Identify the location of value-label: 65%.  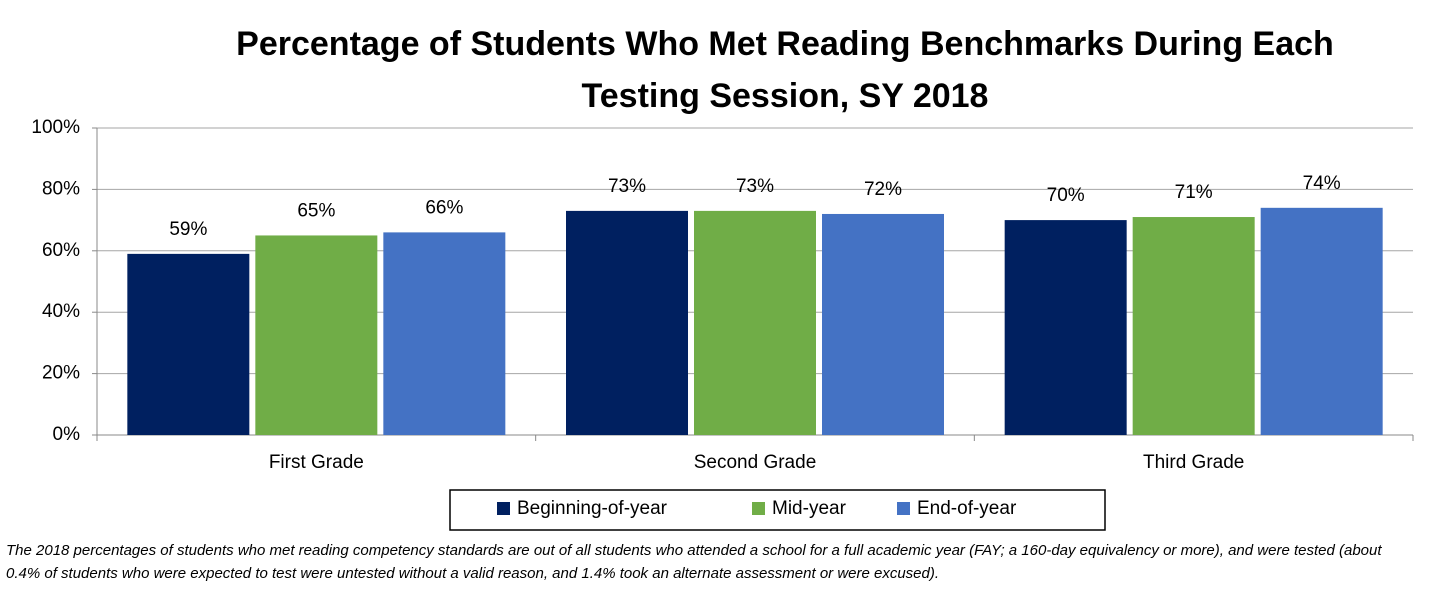
(316, 210).